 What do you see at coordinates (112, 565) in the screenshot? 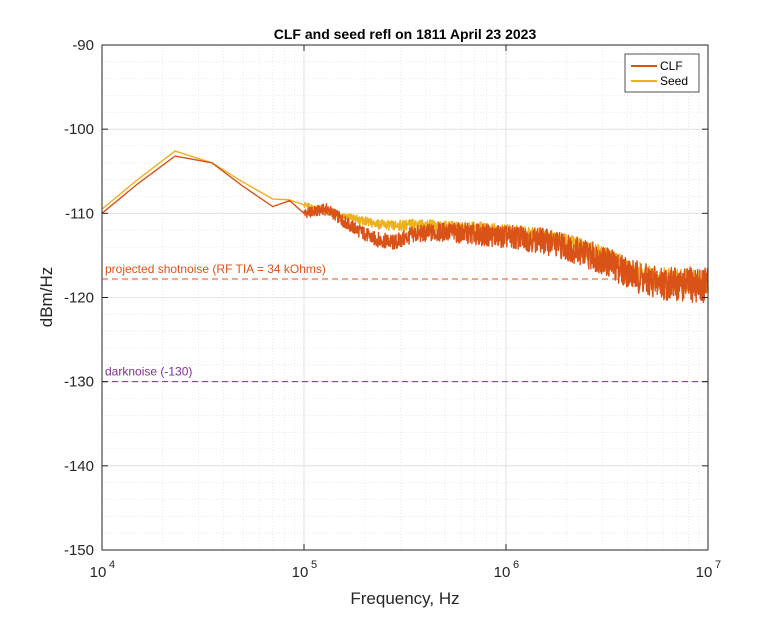
I see `x-tick-label-exponent: 4` at bounding box center [112, 565].